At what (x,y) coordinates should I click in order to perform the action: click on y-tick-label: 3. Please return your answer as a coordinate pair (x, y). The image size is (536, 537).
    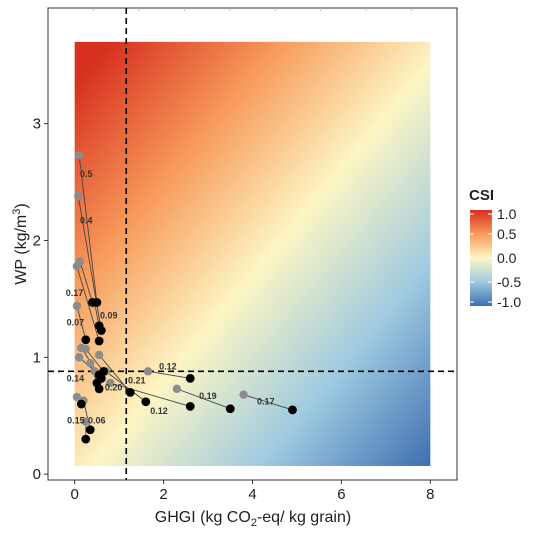
    Looking at the image, I should click on (37, 124).